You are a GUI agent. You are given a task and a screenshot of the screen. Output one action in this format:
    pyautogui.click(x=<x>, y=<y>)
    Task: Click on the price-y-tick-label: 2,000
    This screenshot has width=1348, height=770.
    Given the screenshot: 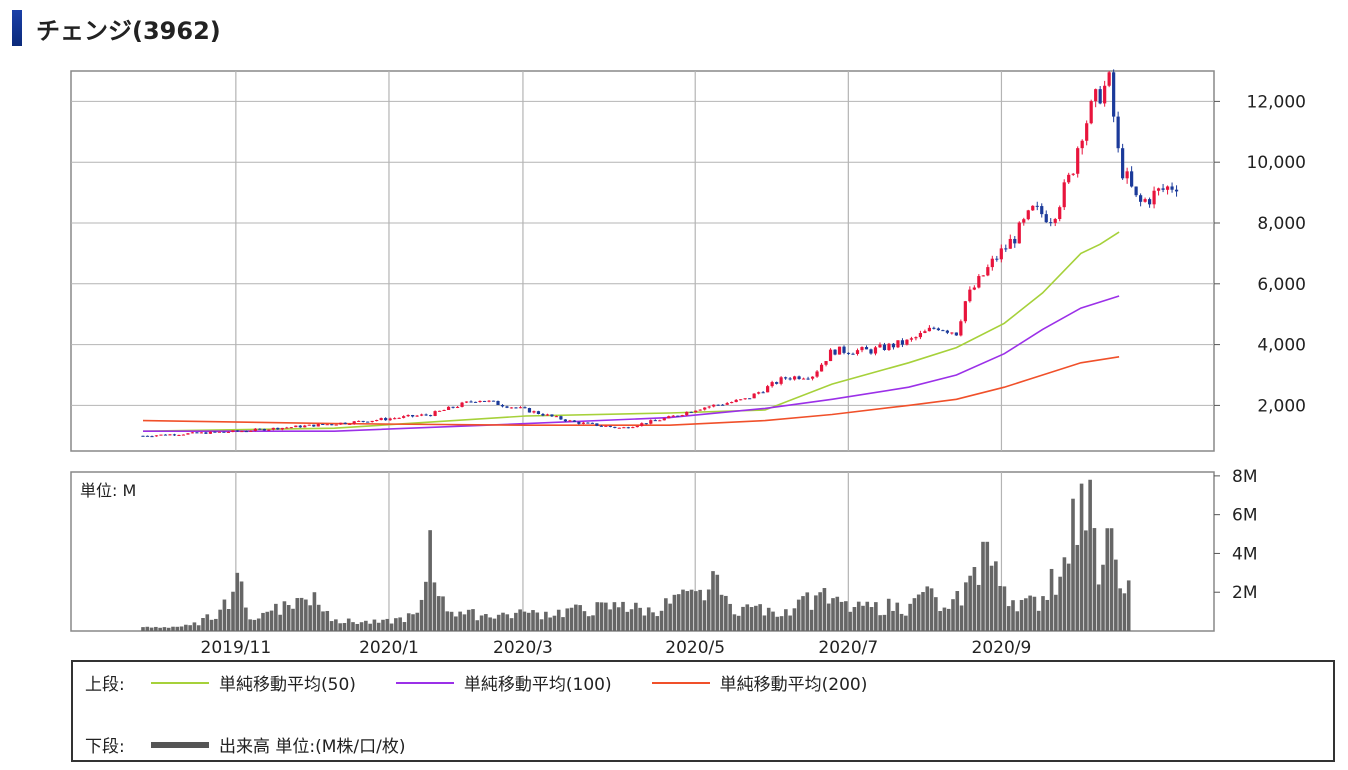 What is the action you would take?
    pyautogui.click(x=1281, y=406)
    